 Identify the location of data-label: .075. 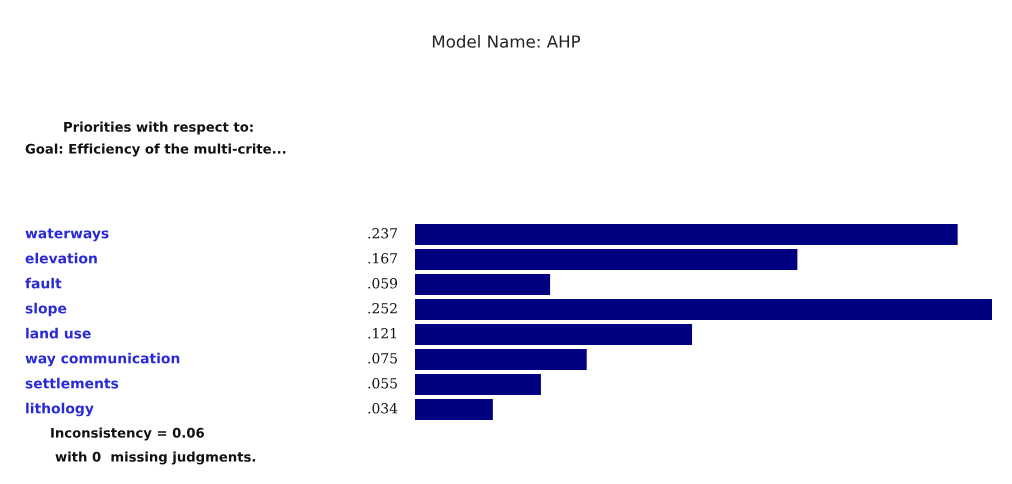
(382, 358).